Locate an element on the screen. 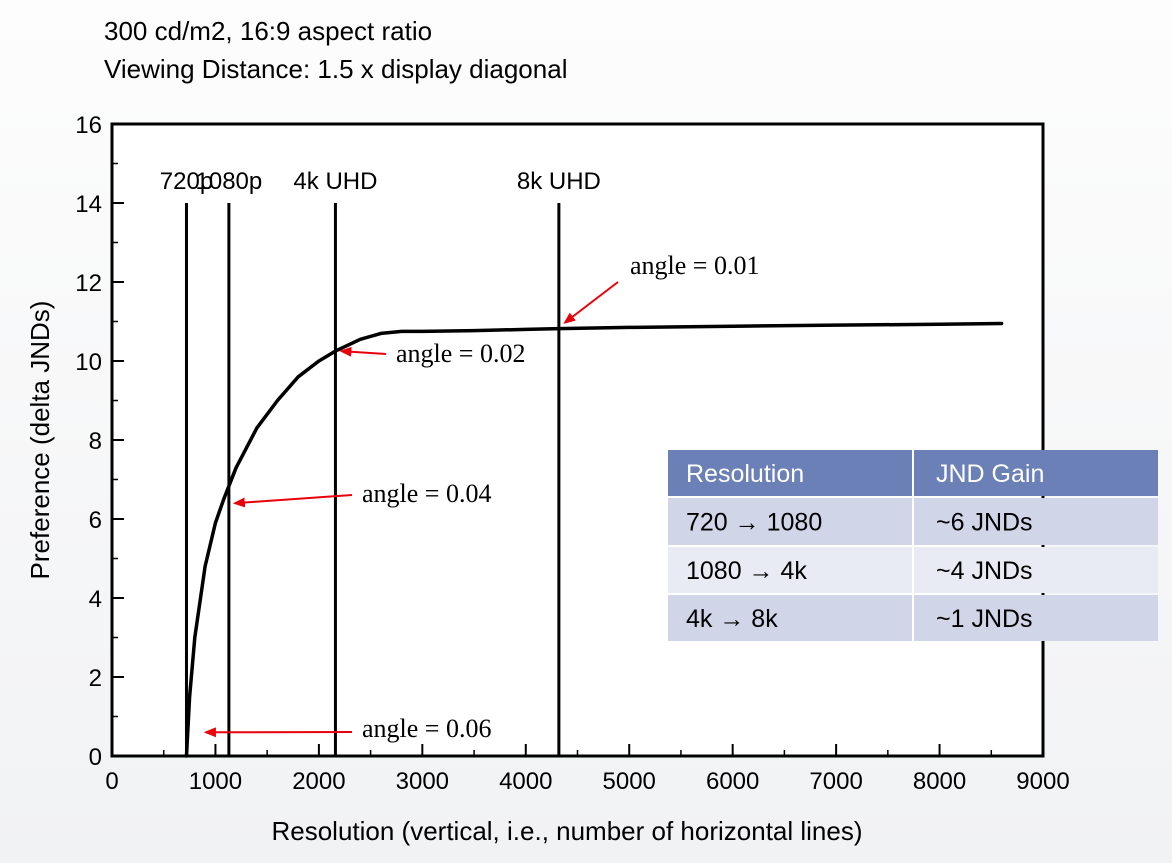  x-tick-label: 5000 is located at coordinates (629, 781).